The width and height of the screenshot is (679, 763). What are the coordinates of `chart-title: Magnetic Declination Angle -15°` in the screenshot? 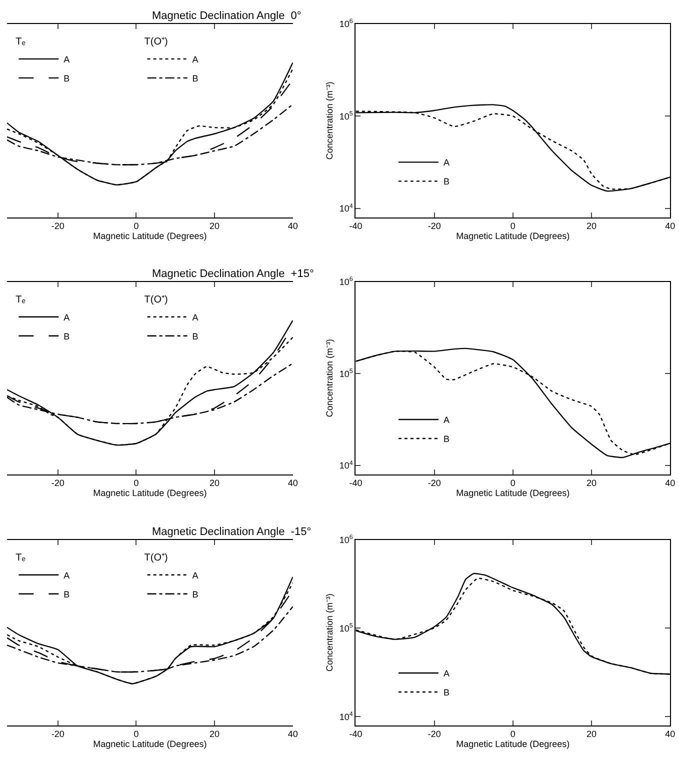 It's located at (232, 532).